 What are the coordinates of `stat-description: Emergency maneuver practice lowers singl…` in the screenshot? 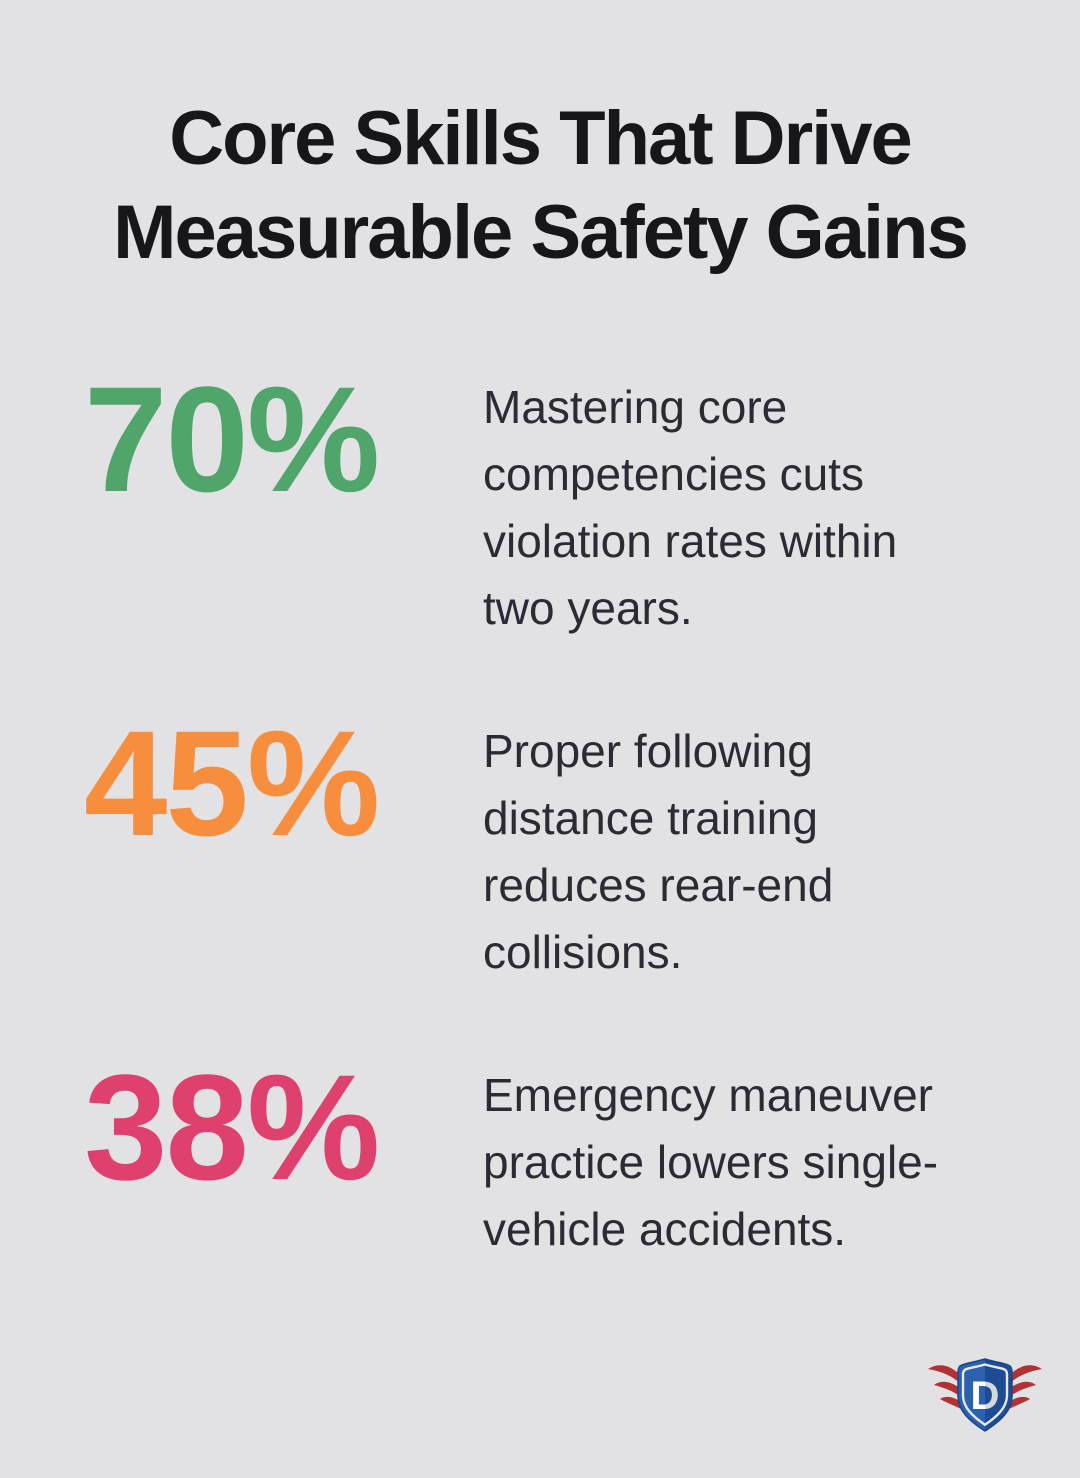 It's located at (711, 1162).